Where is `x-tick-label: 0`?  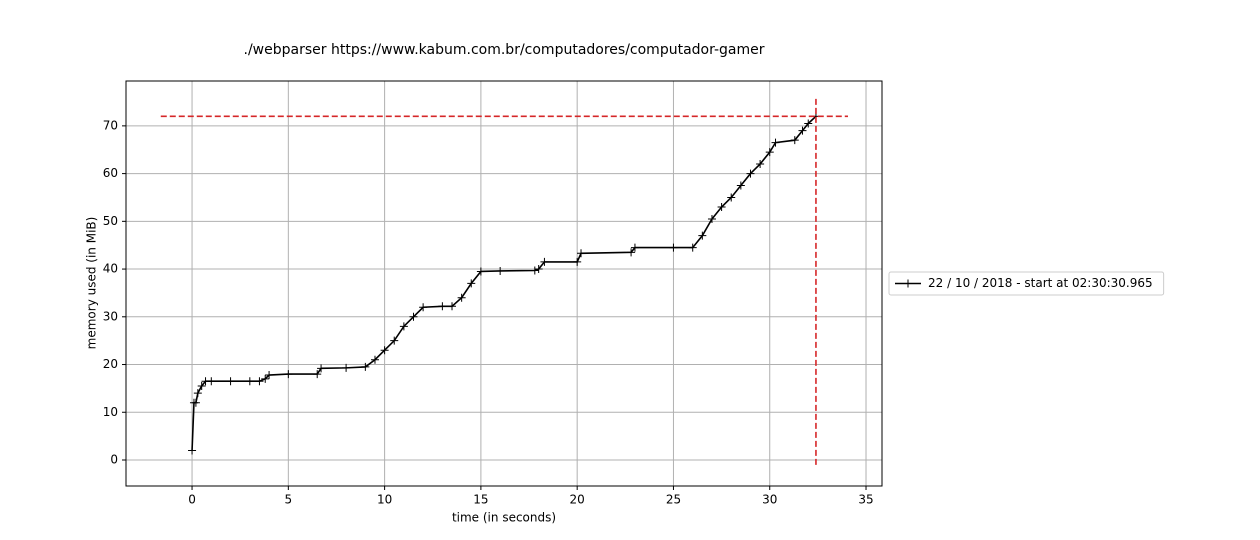 x-tick-label: 0 is located at coordinates (192, 500).